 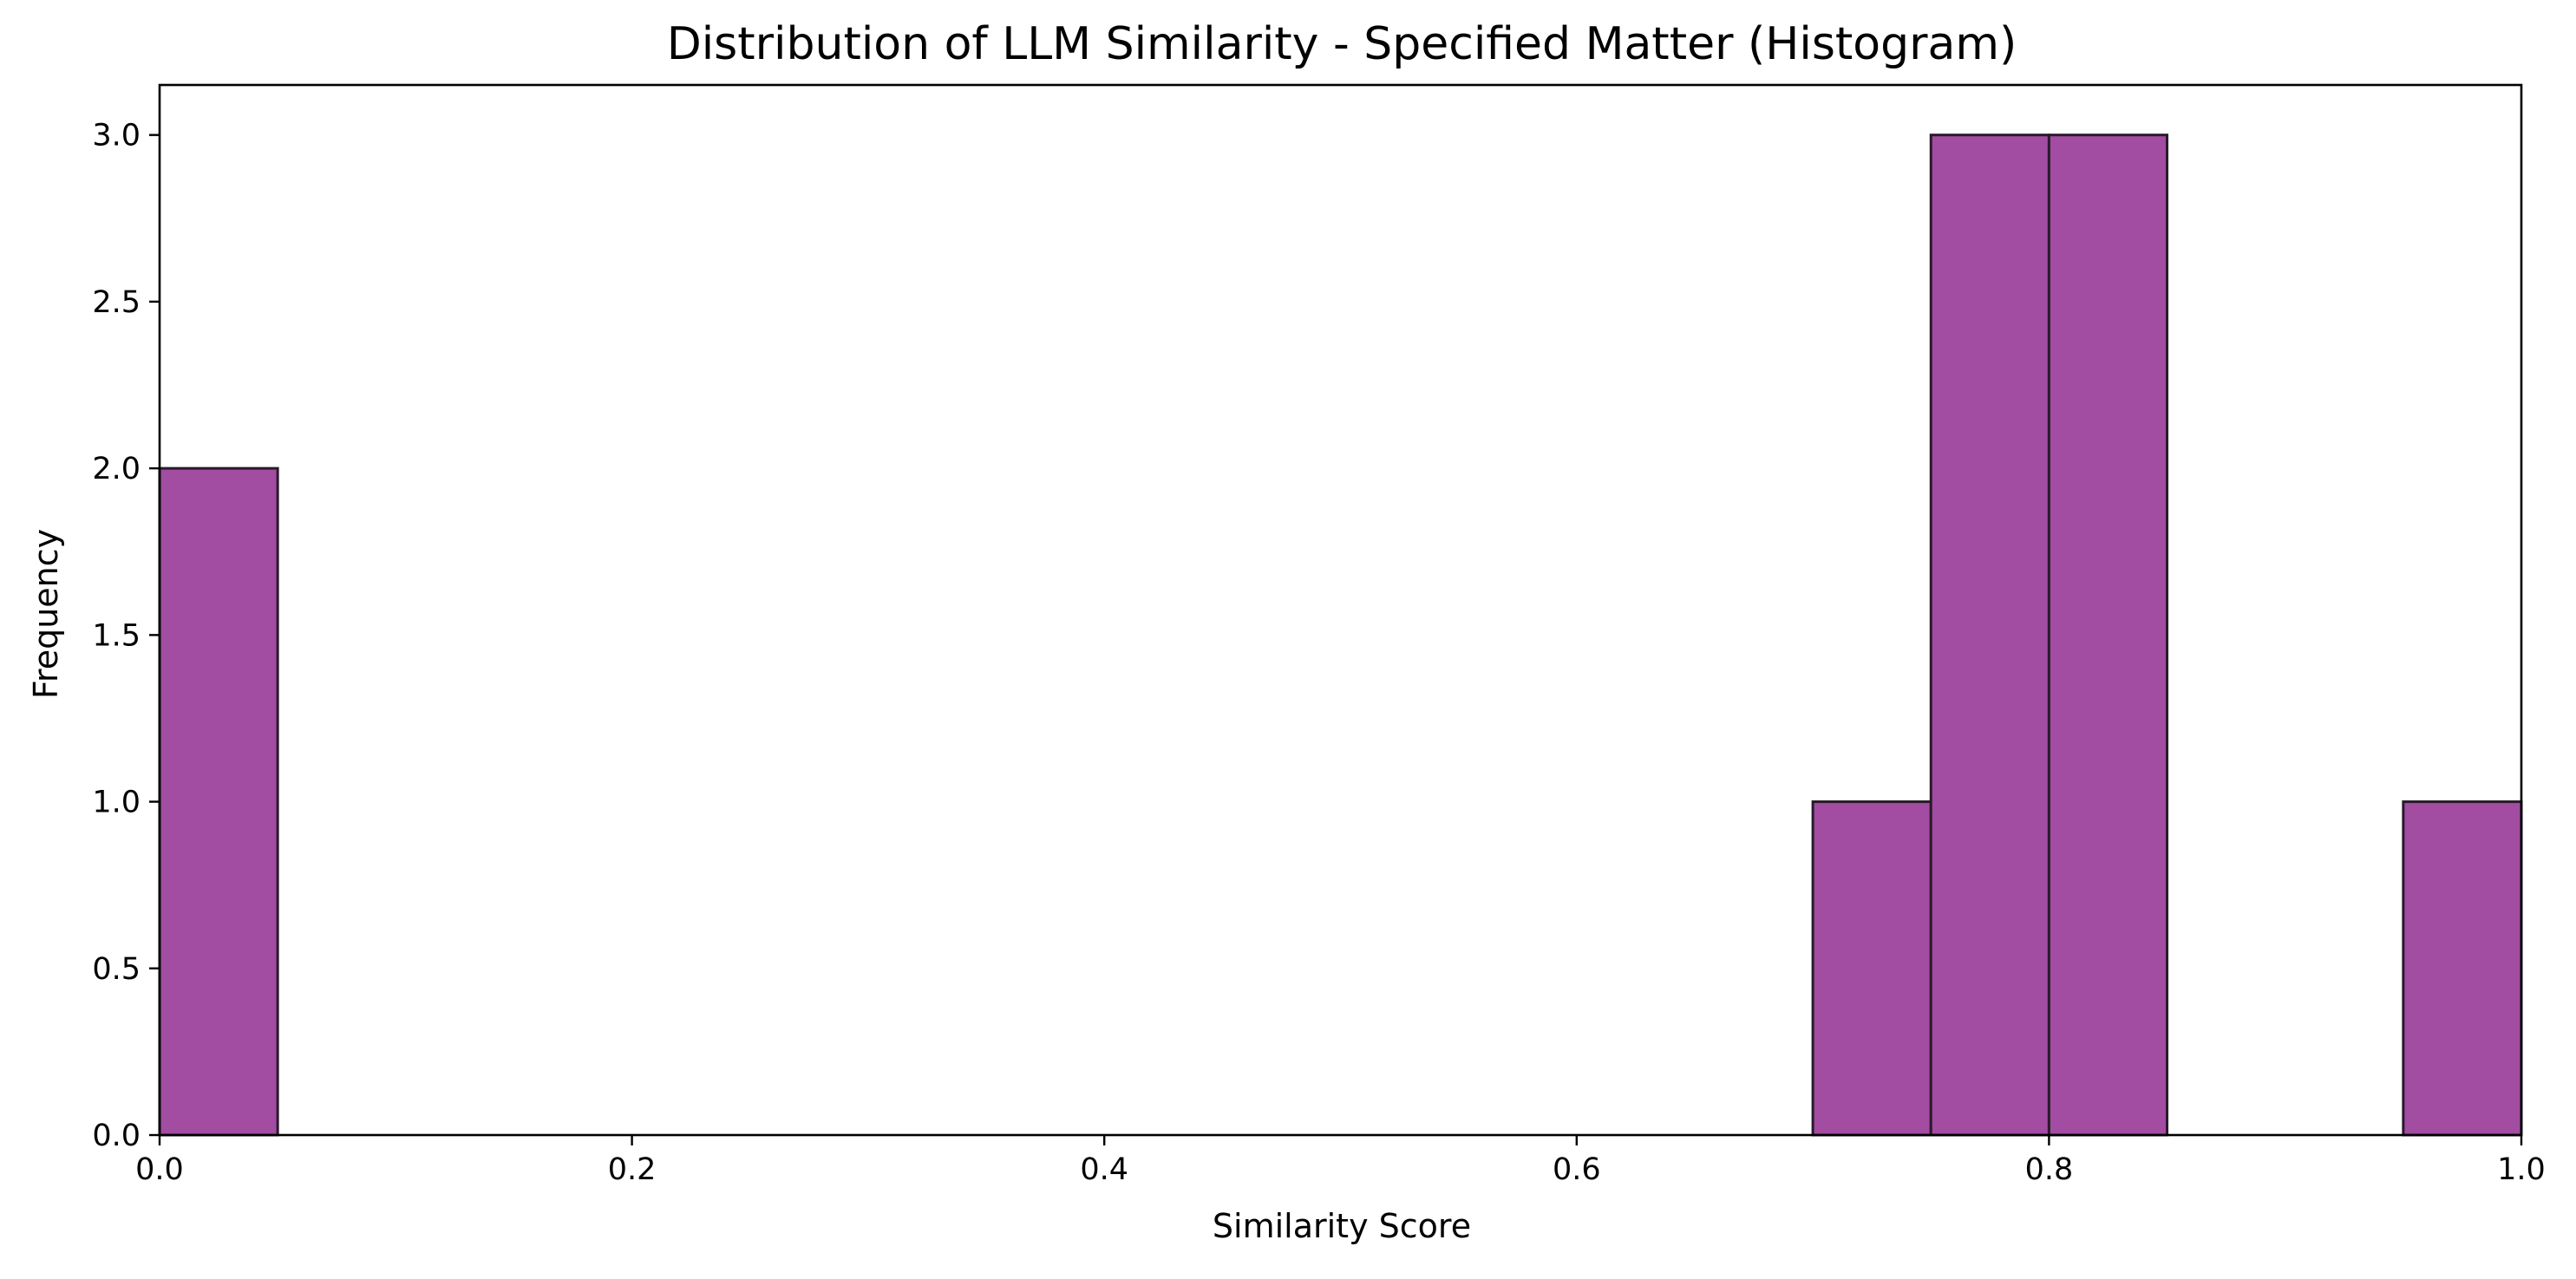 What do you see at coordinates (116, 635) in the screenshot?
I see `y-tick-label: 1.5` at bounding box center [116, 635].